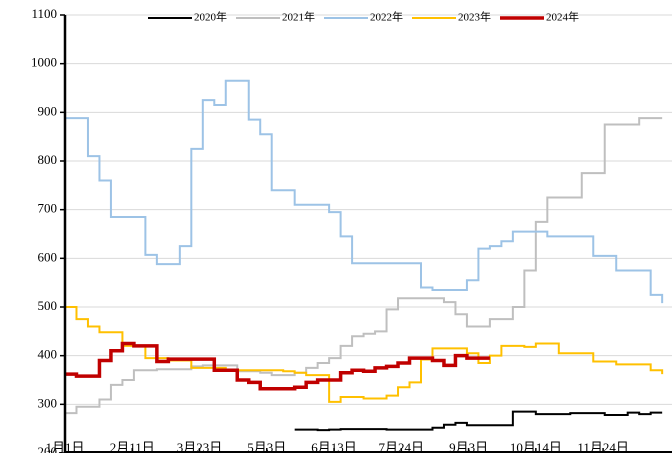  I want to click on y-tick-label: 400, so click(48, 354).